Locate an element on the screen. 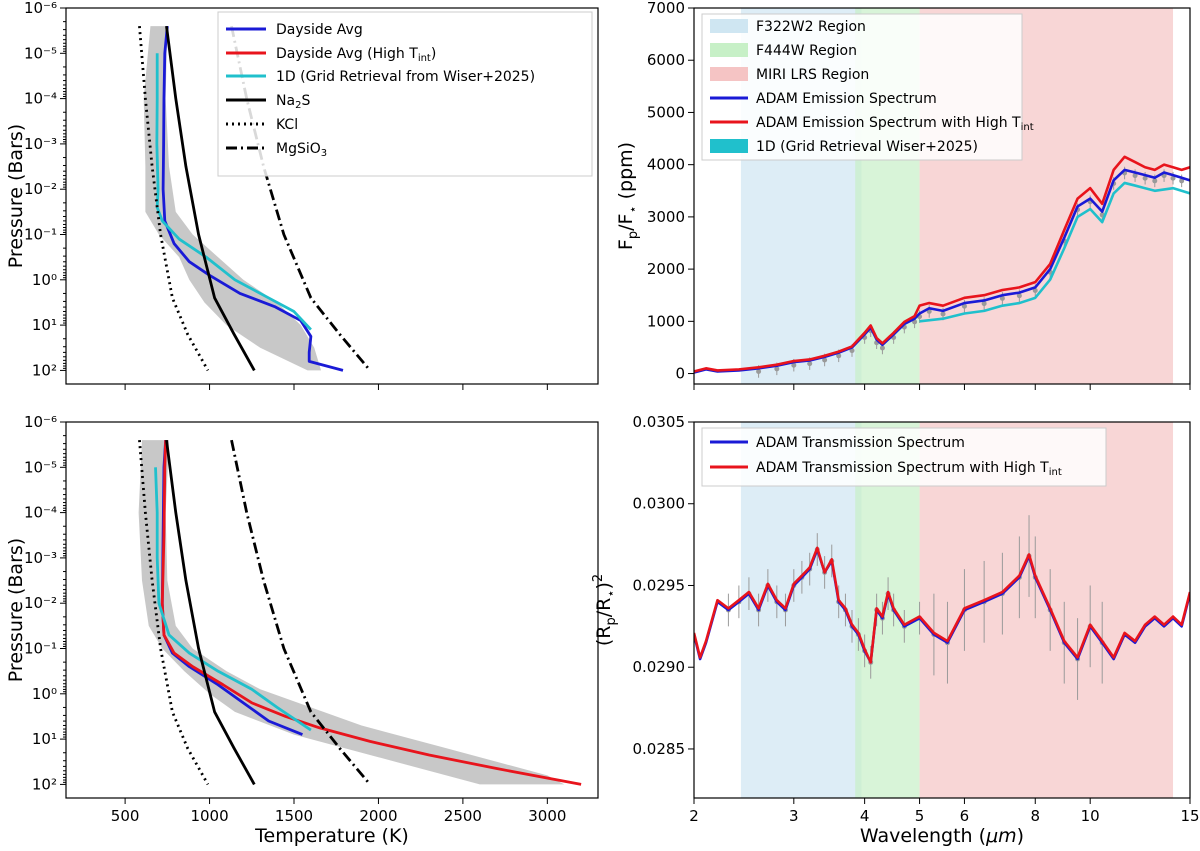  y-axis-ticks: 0.0285 0.0290 0.0295 0.0300 0.0305 is located at coordinates (663, 585).